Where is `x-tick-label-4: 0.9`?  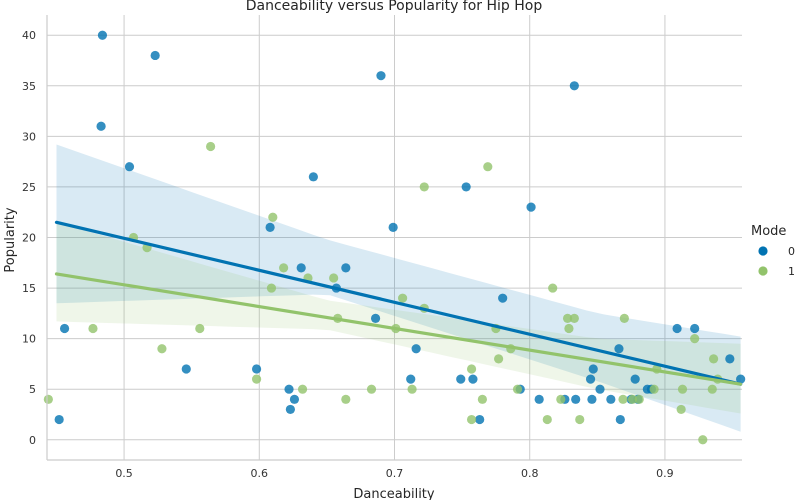
x-tick-label-4: 0.9 is located at coordinates (665, 473).